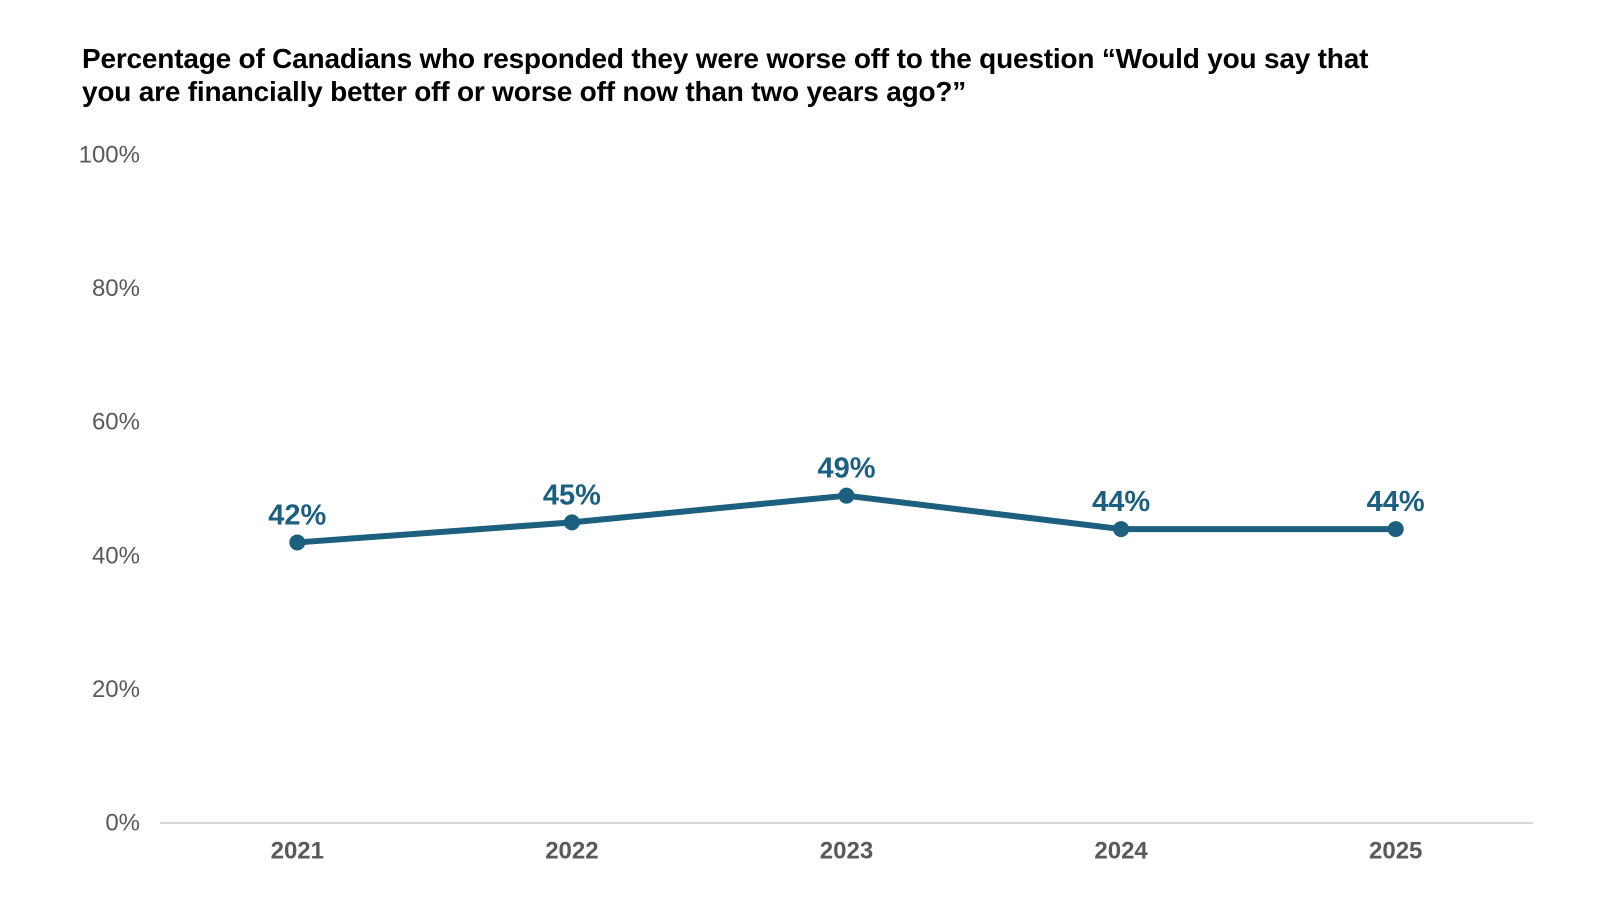  I want to click on data-point-label: 42%, so click(297, 515).